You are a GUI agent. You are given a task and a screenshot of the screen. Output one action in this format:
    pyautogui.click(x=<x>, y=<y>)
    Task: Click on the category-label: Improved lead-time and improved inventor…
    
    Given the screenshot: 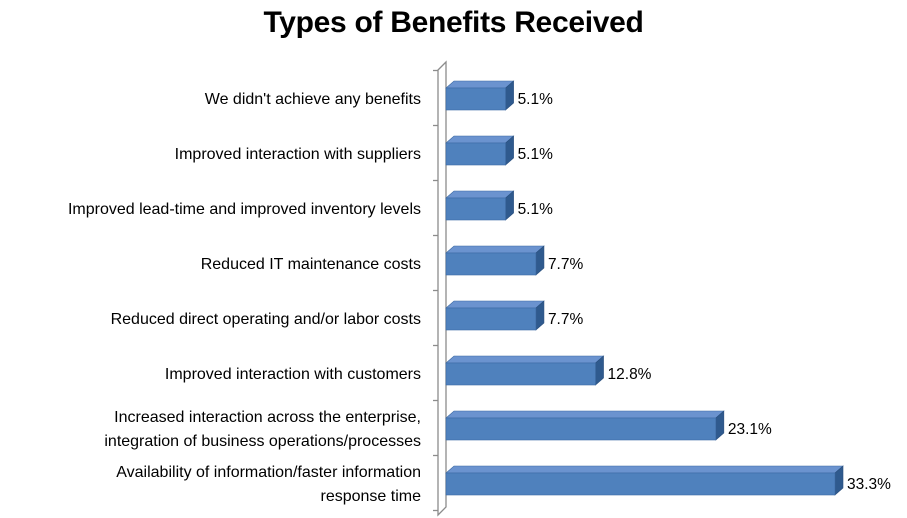 What is the action you would take?
    pyautogui.click(x=244, y=209)
    